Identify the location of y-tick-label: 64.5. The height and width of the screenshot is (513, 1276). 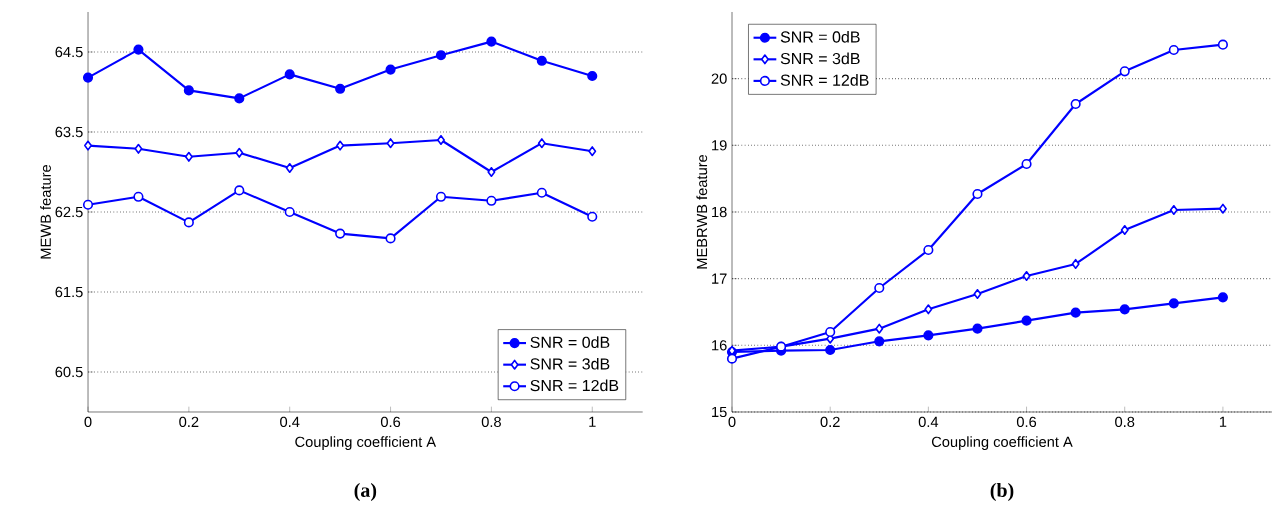
(69, 52).